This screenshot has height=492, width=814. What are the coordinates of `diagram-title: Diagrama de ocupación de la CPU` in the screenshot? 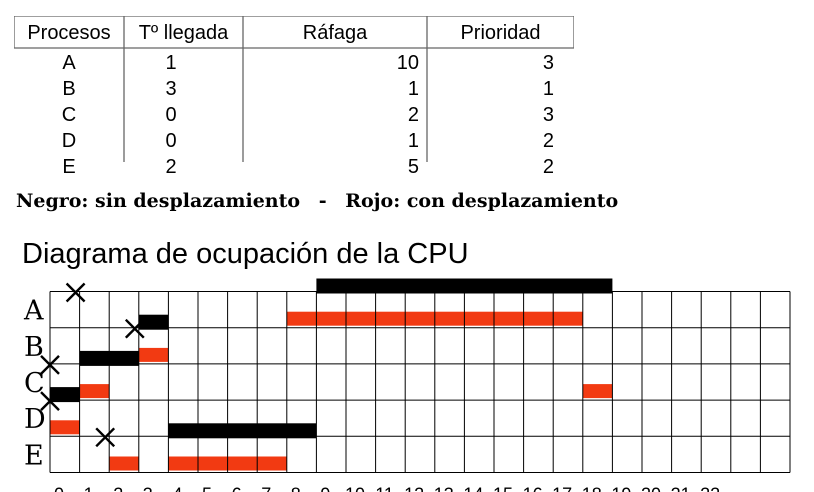 It's located at (245, 254).